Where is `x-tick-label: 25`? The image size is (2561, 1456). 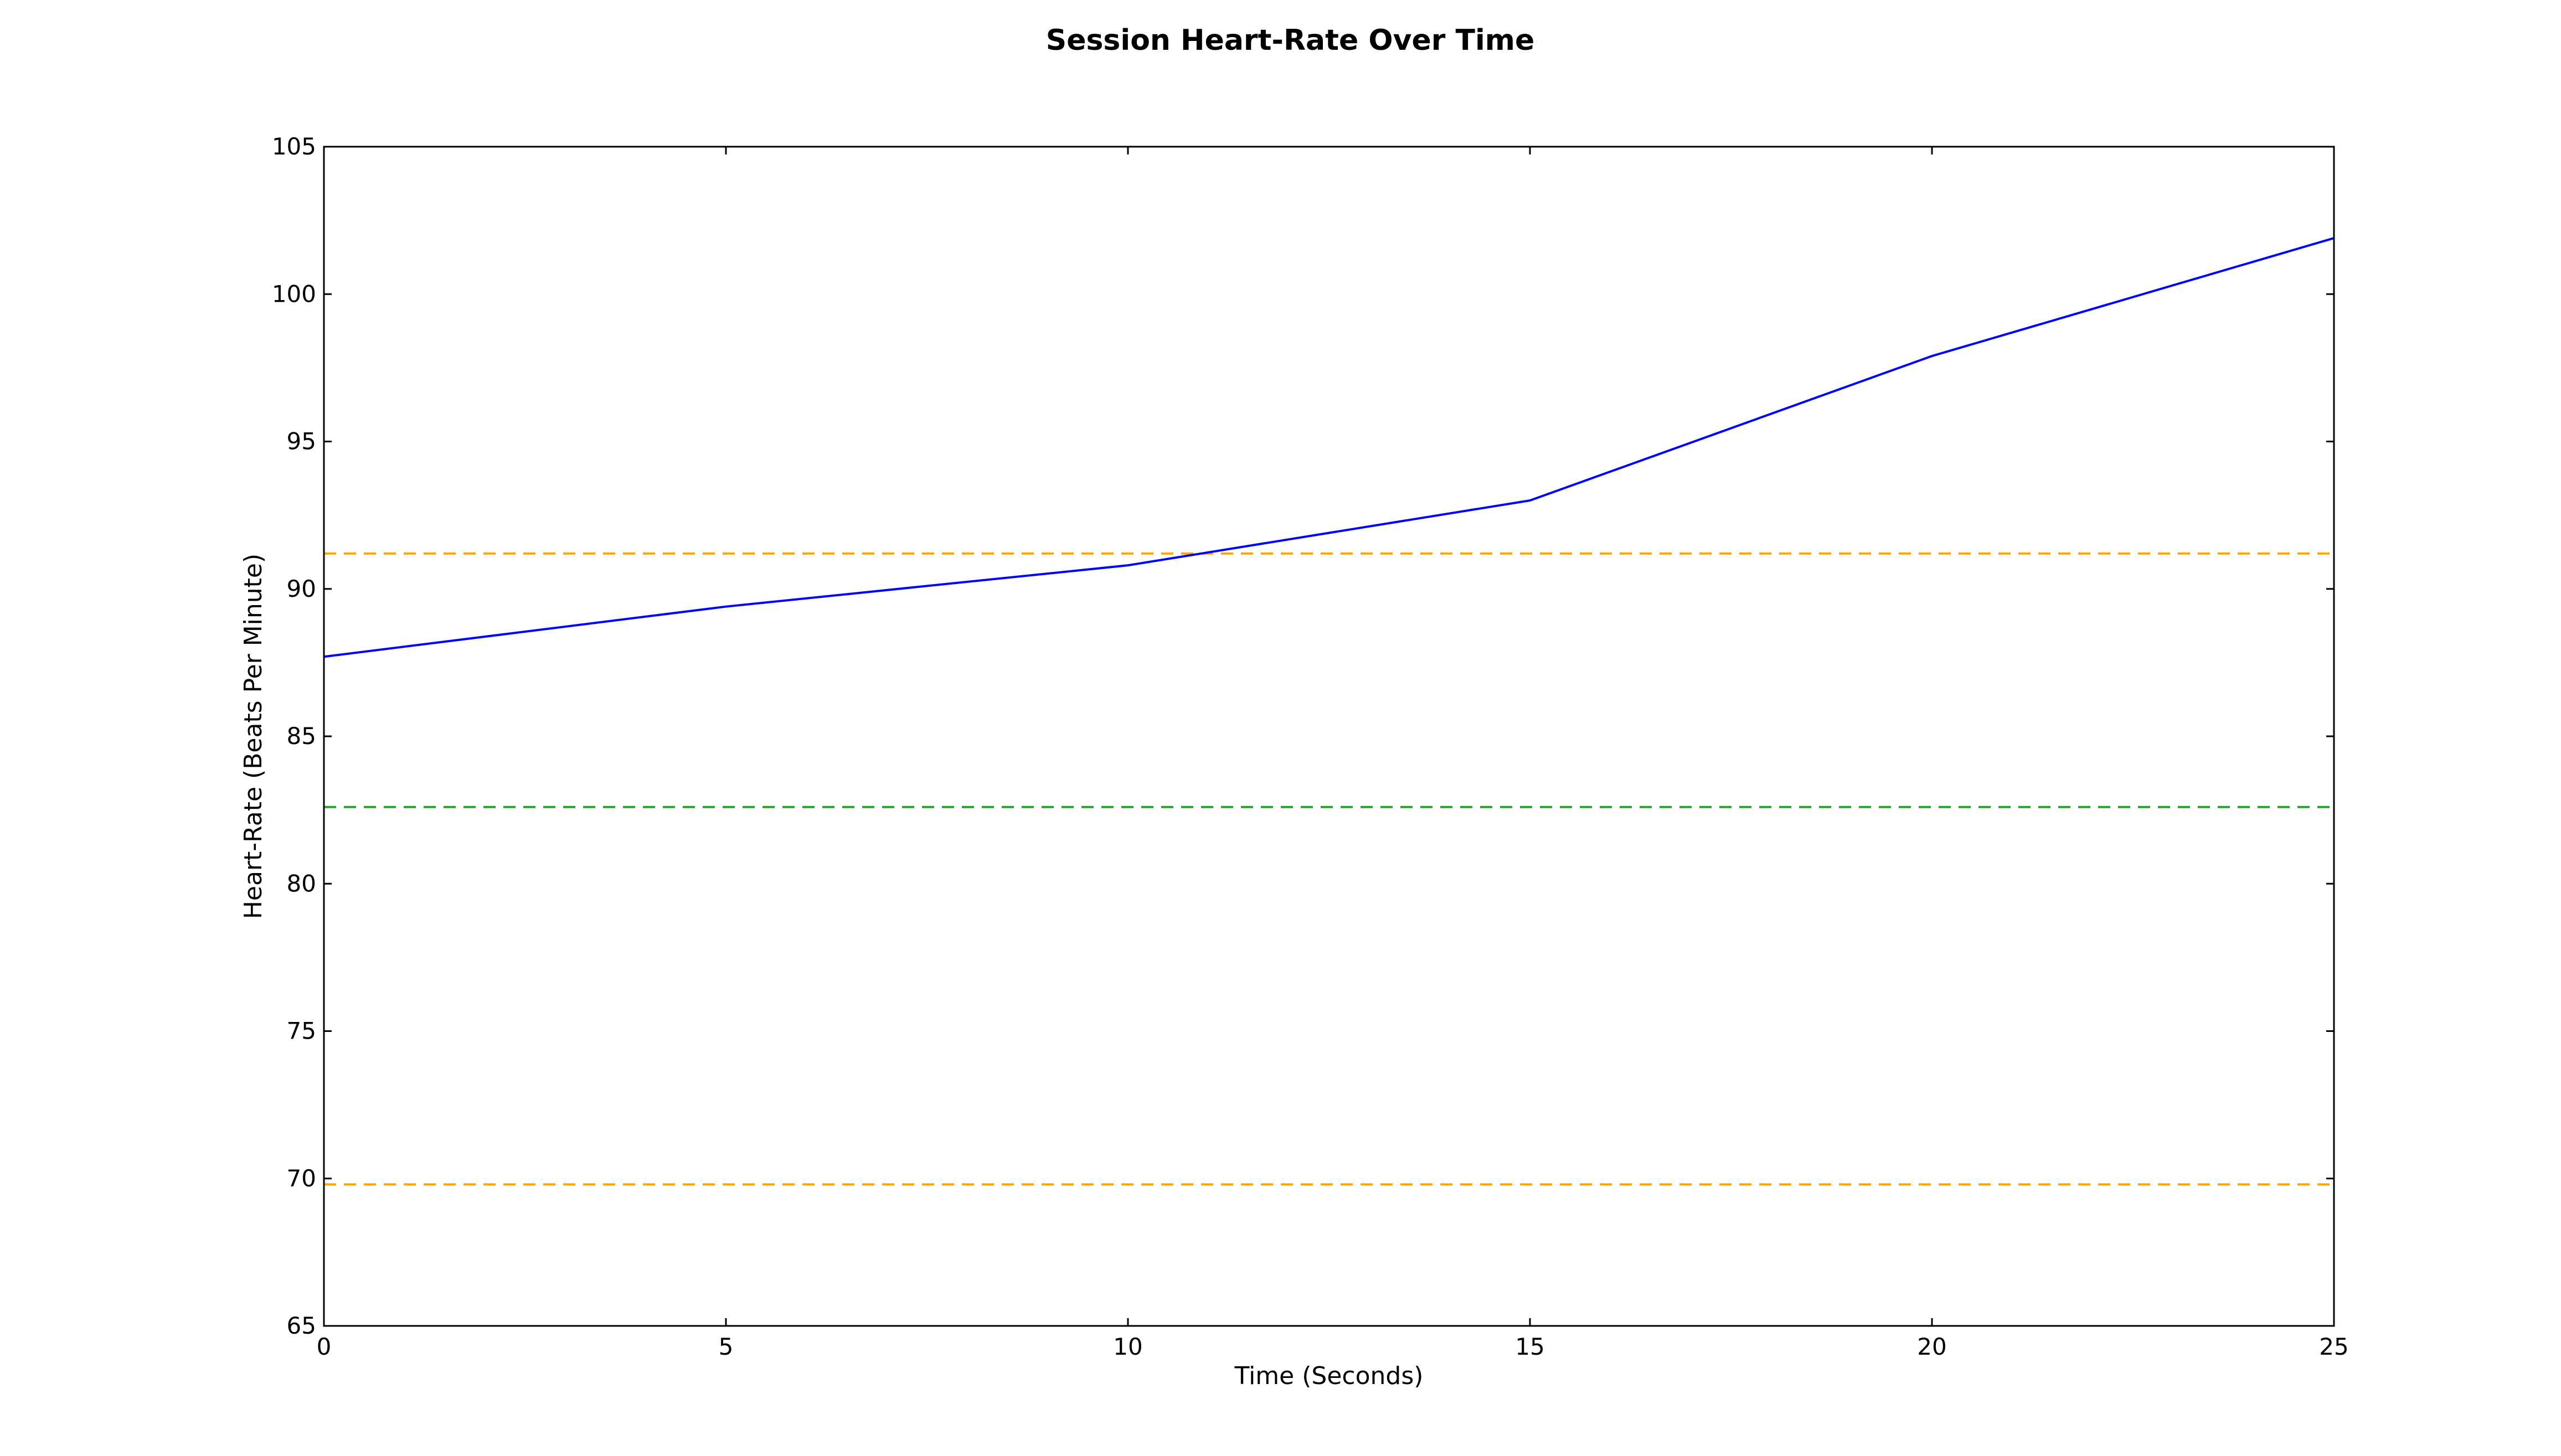 x-tick-label: 25 is located at coordinates (2334, 1346).